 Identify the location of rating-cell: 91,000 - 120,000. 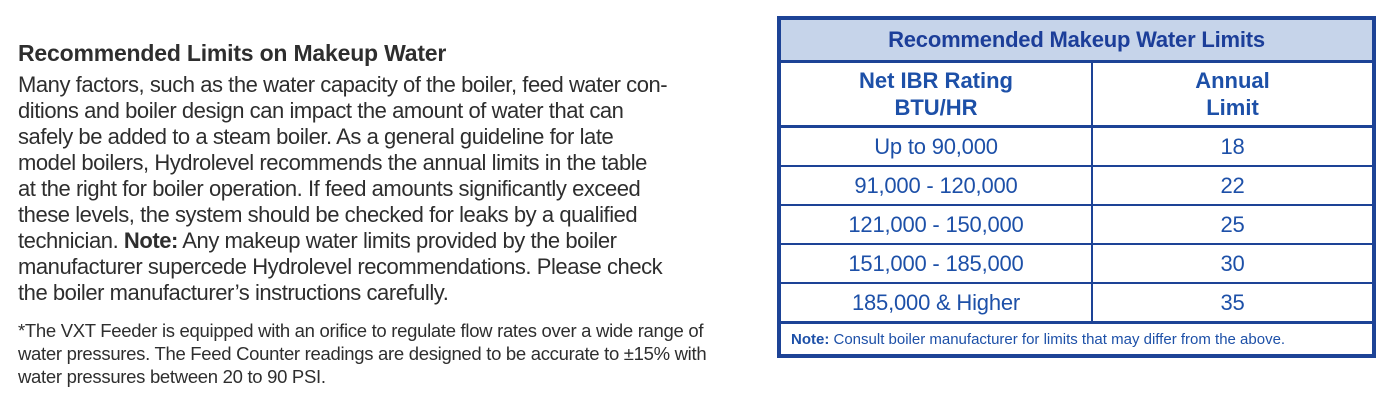
(935, 185).